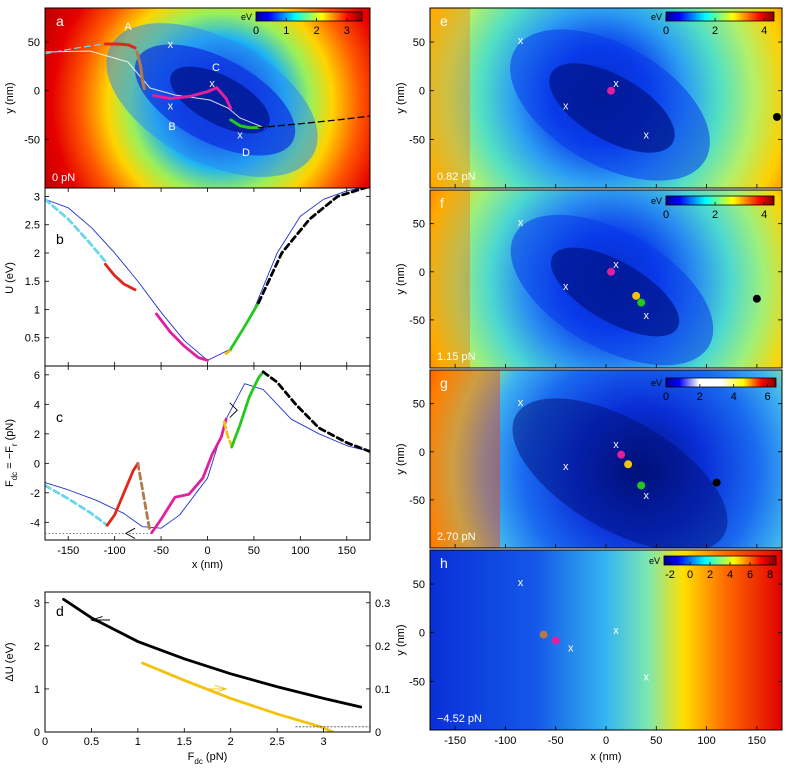 The image size is (787, 777). I want to click on panel-d-xtick-label: 2, so click(231, 742).